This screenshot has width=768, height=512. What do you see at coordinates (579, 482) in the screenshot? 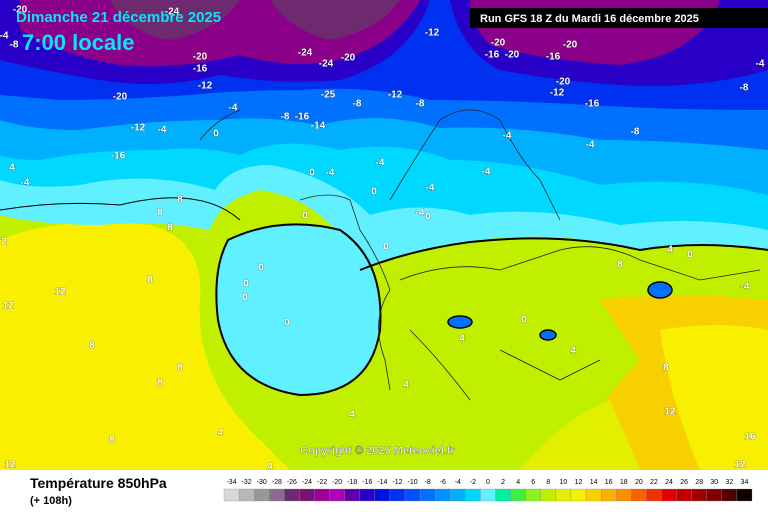
I see `scale-label: 12` at bounding box center [579, 482].